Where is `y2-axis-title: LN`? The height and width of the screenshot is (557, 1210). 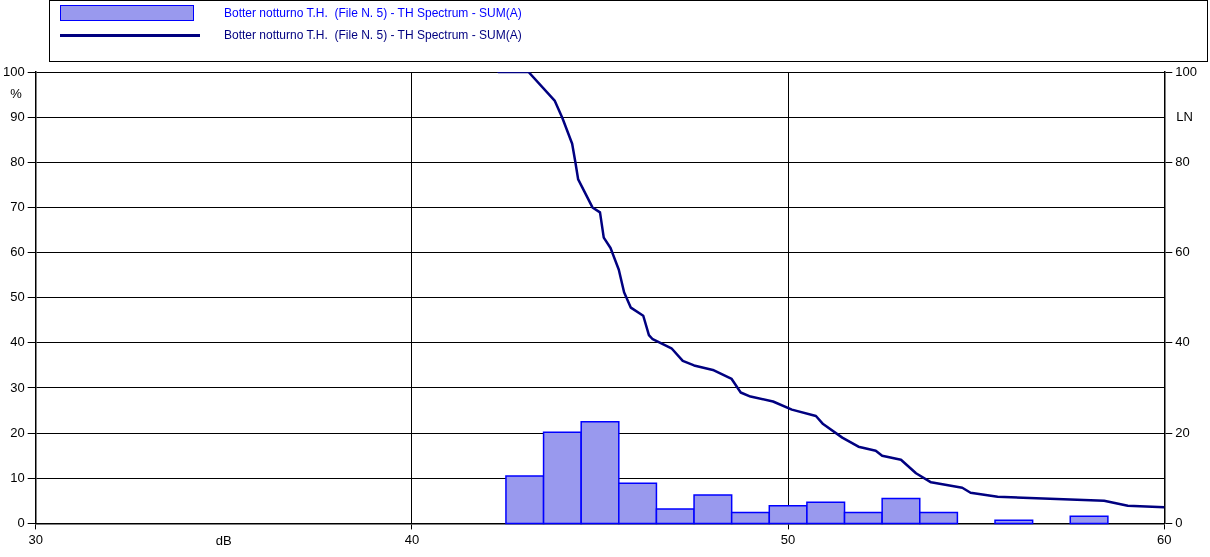 y2-axis-title: LN is located at coordinates (1184, 116).